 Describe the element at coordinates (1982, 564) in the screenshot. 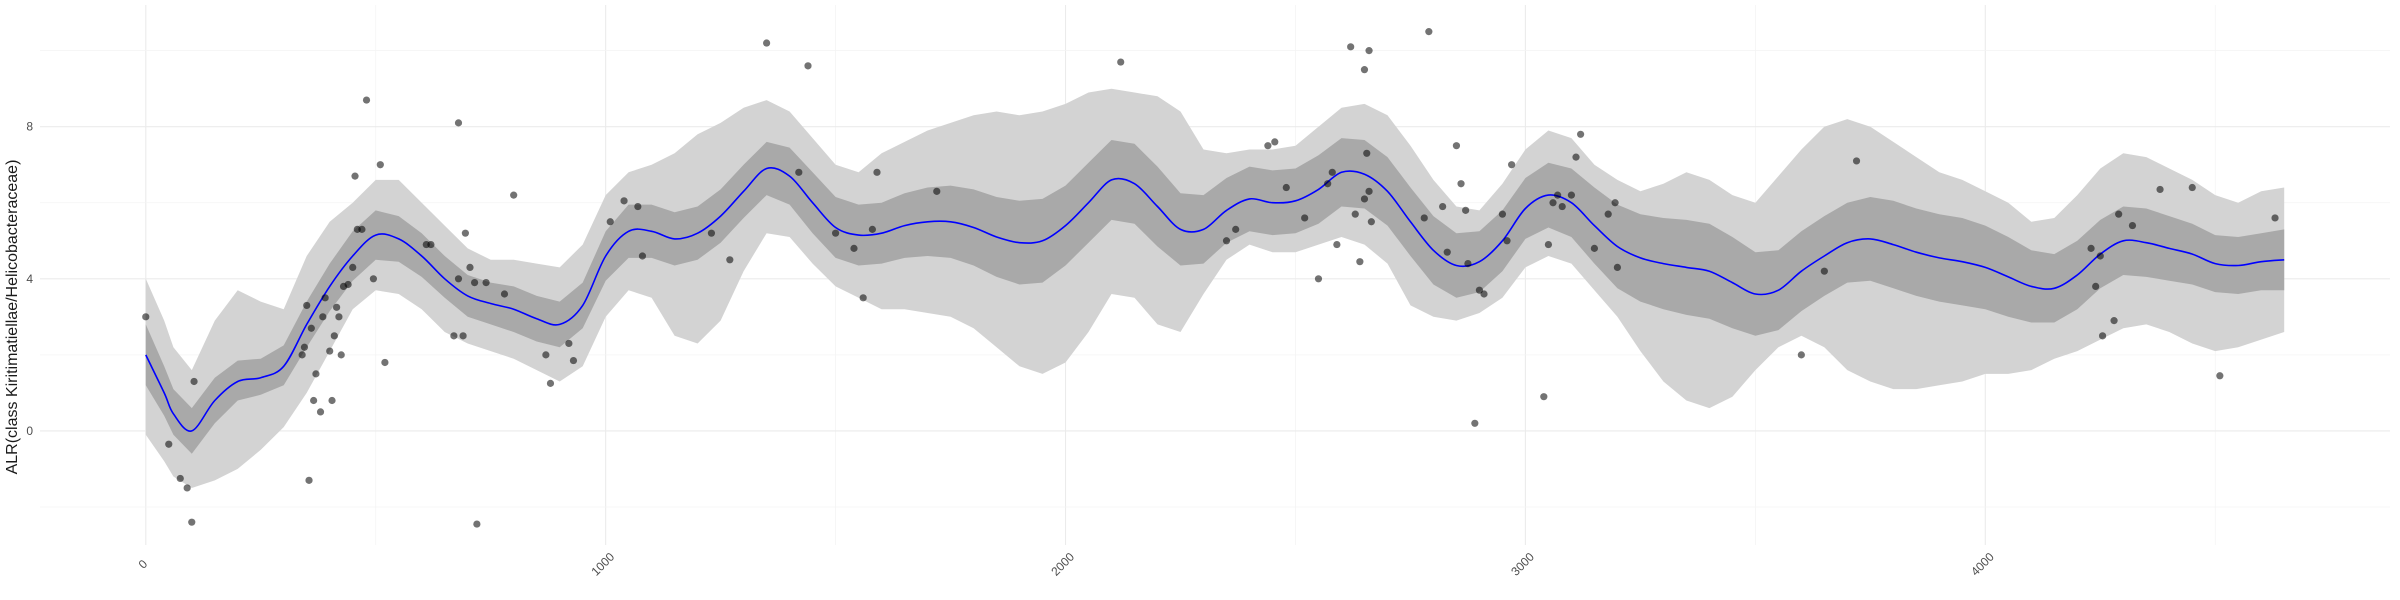

I see `x-tick-label: 4000` at that location.